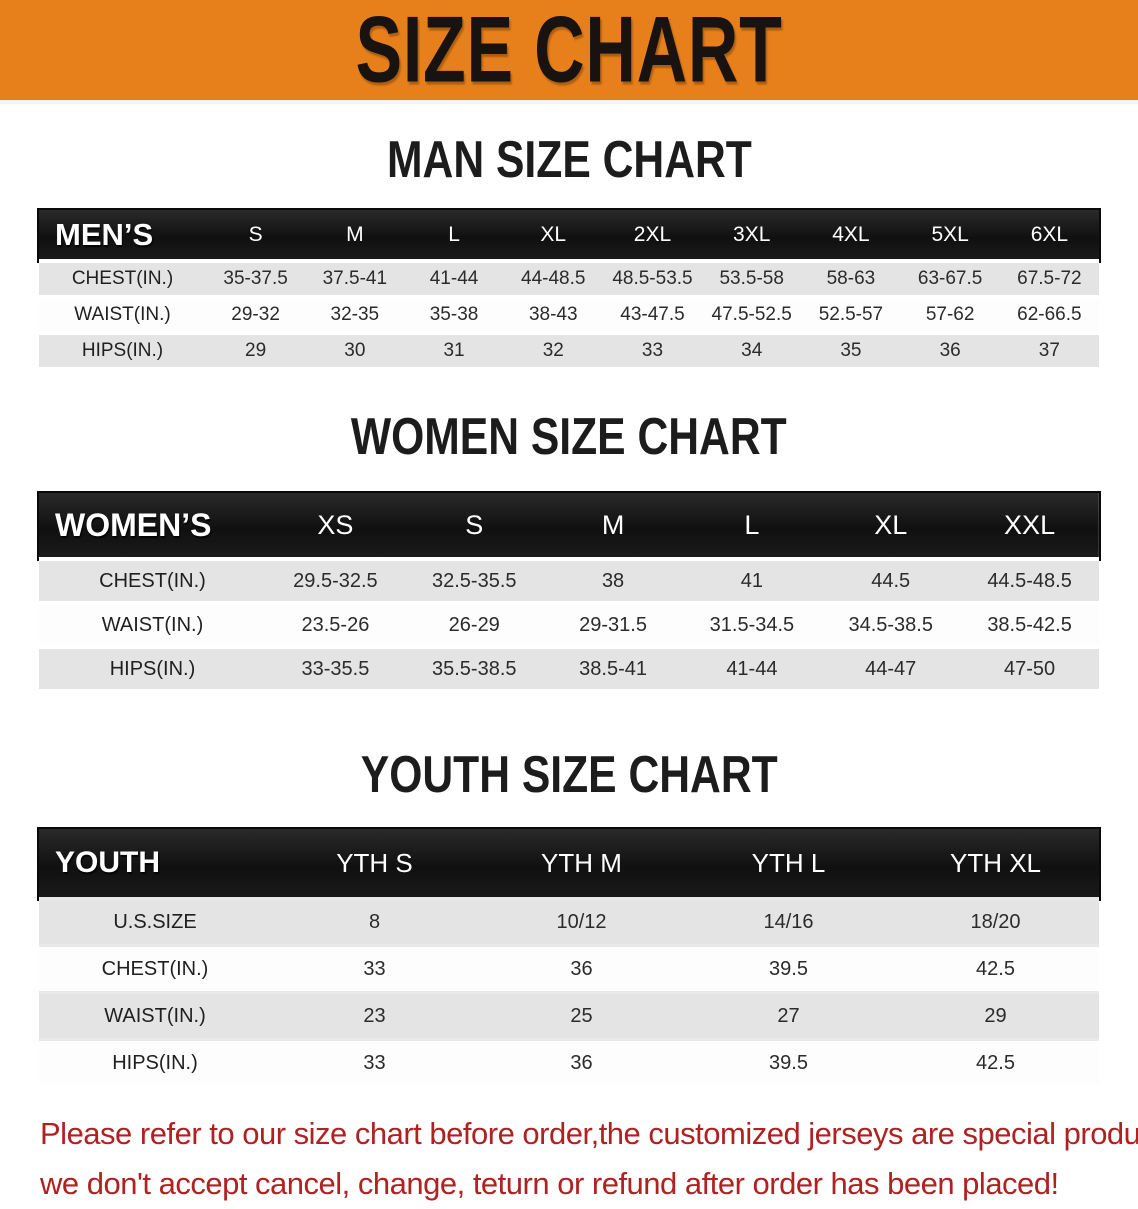 This screenshot has width=1138, height=1209. I want to click on size-value-cell: 47.5-52.5, so click(751, 314).